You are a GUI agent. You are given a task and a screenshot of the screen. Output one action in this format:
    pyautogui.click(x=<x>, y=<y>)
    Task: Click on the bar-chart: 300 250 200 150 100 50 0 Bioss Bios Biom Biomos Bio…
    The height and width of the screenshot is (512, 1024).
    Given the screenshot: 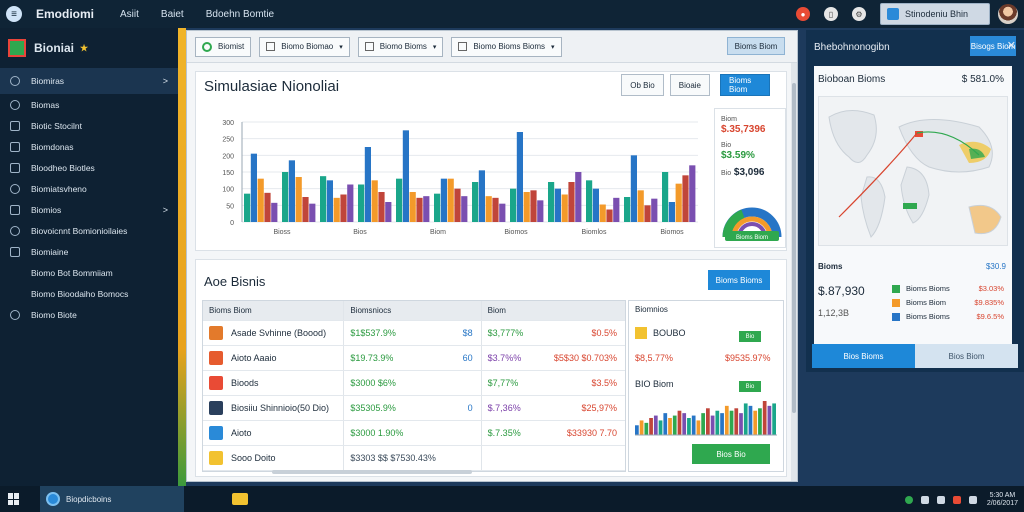 What is the action you would take?
    pyautogui.click(x=460, y=178)
    